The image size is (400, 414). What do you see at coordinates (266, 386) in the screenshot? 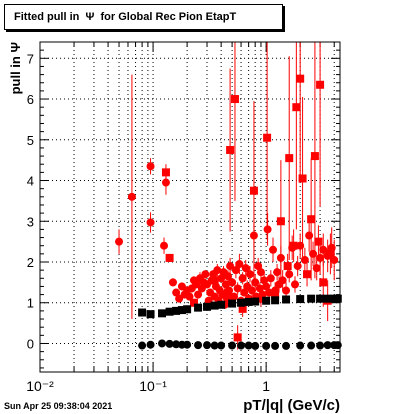
I see `x-tick-label: 1` at bounding box center [266, 386].